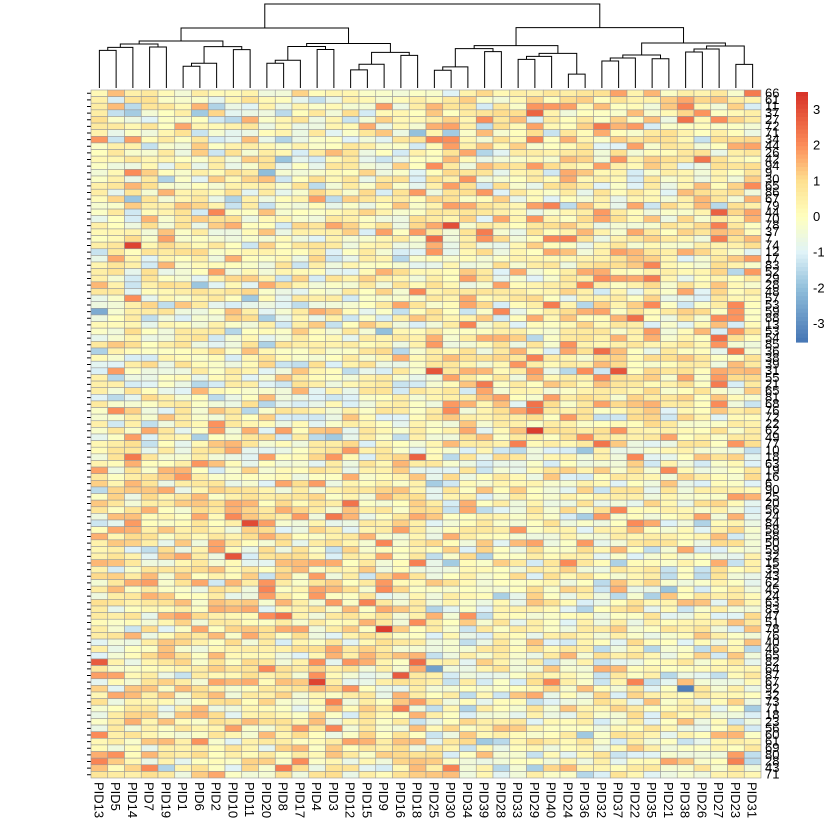 The image size is (840, 840). Describe the element at coordinates (216, 796) in the screenshot. I see `column-label: PID2` at that location.